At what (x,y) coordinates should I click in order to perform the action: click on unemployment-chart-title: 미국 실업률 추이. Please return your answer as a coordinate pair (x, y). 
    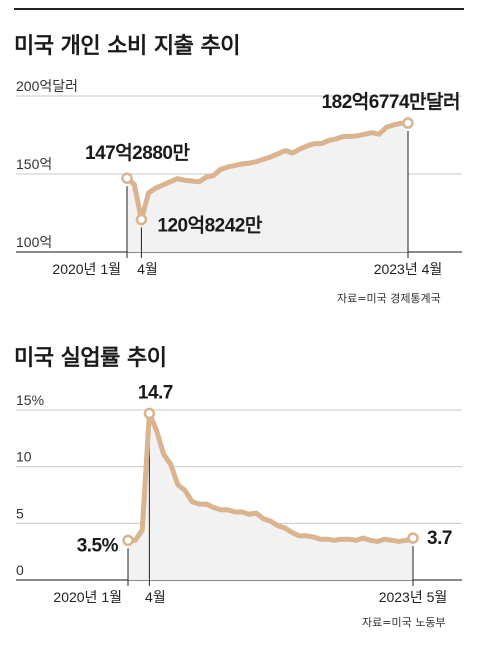
    Looking at the image, I should click on (90, 358).